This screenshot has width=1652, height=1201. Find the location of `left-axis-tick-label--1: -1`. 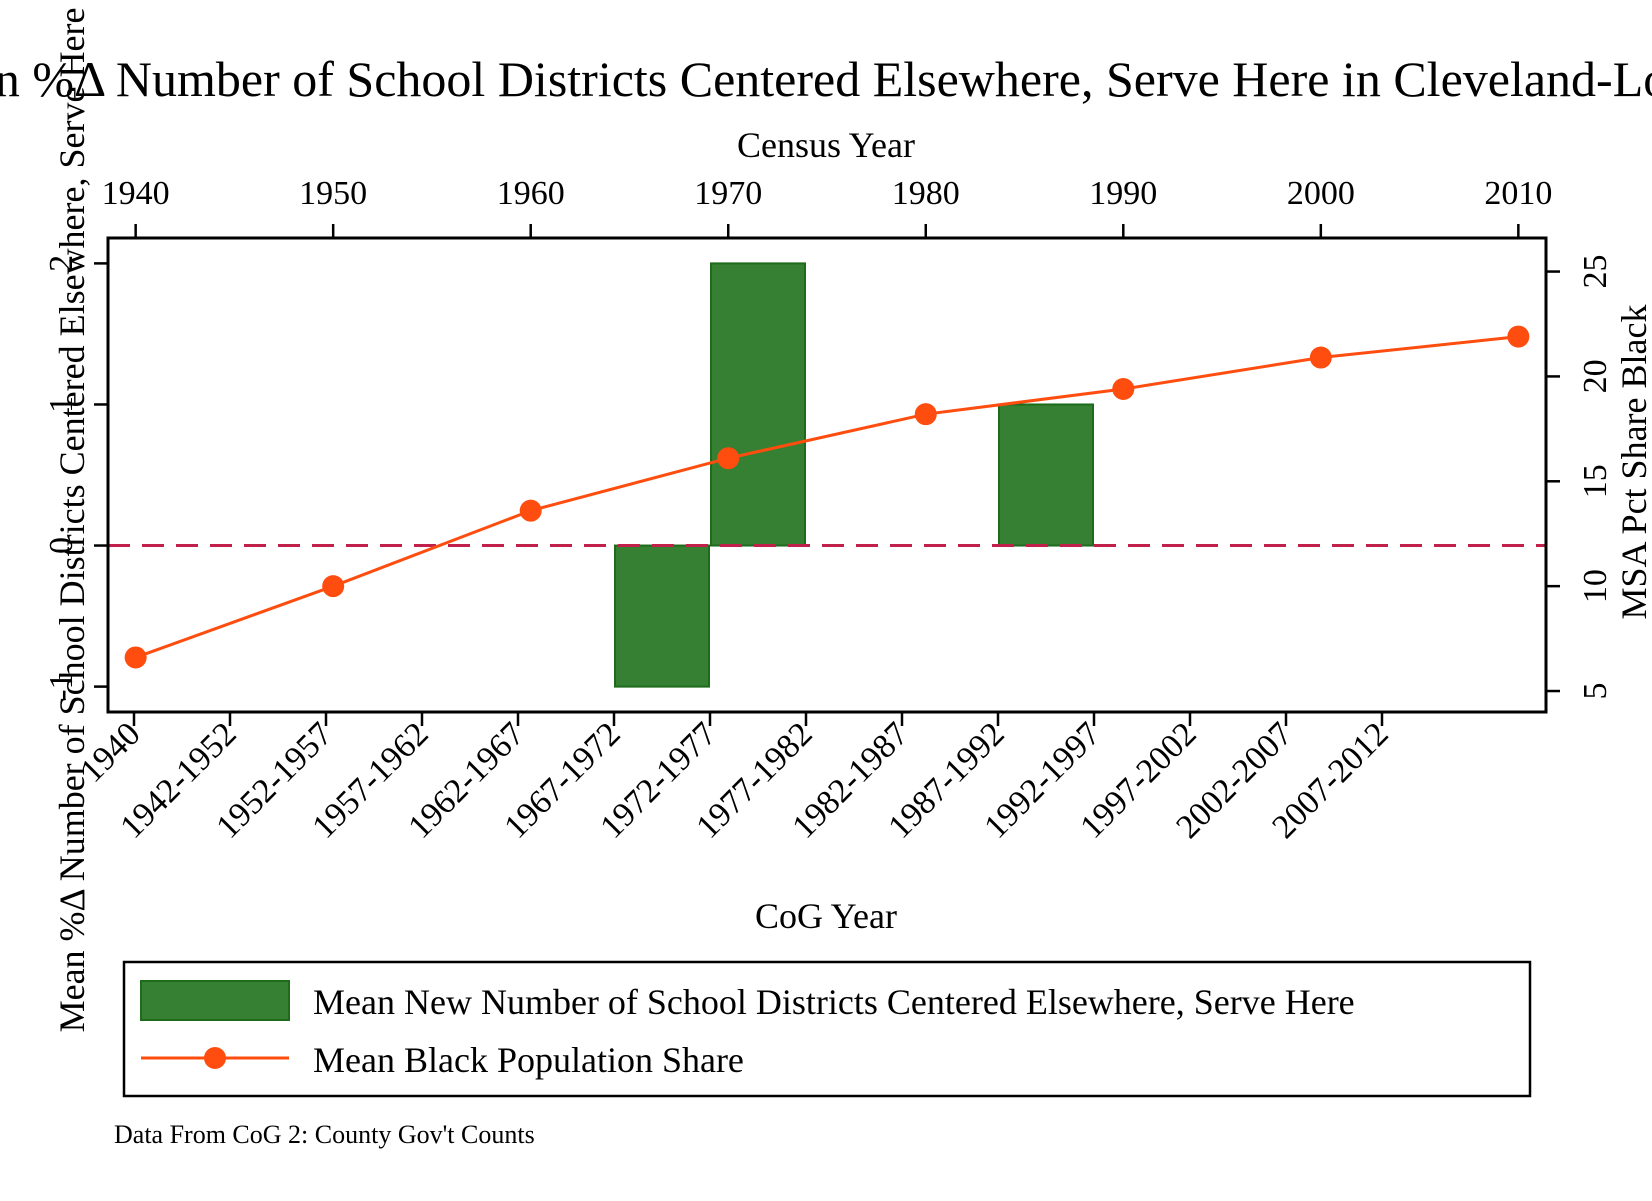

left-axis-tick-label--1: -1 is located at coordinates (61, 686).